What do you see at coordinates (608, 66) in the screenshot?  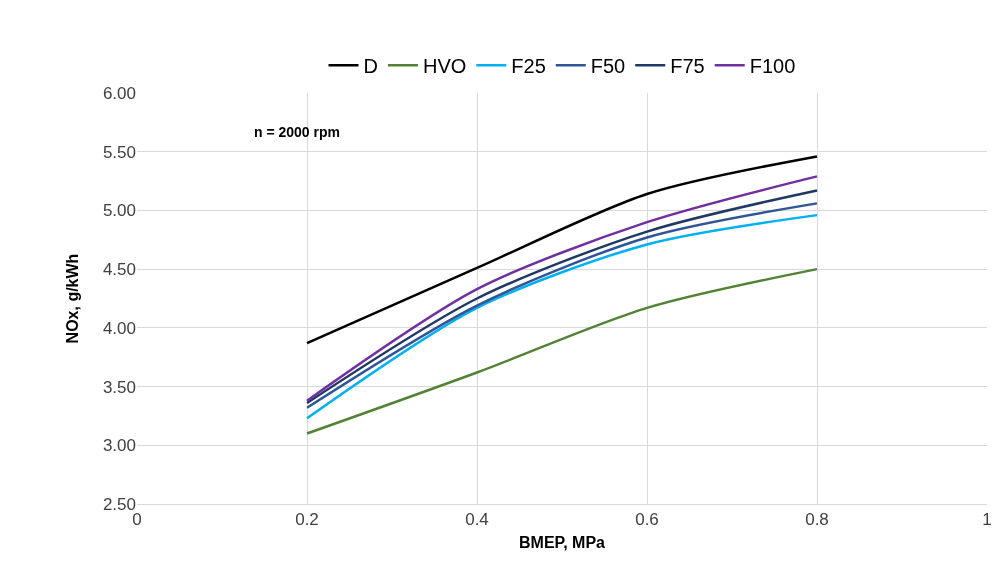 I see `legend-label: F50` at bounding box center [608, 66].